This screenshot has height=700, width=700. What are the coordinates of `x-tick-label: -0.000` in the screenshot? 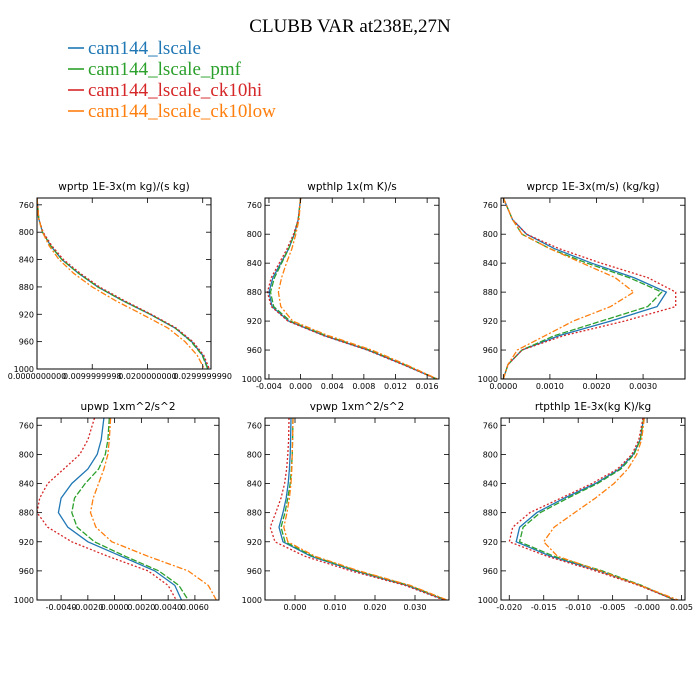 It's located at (647, 607).